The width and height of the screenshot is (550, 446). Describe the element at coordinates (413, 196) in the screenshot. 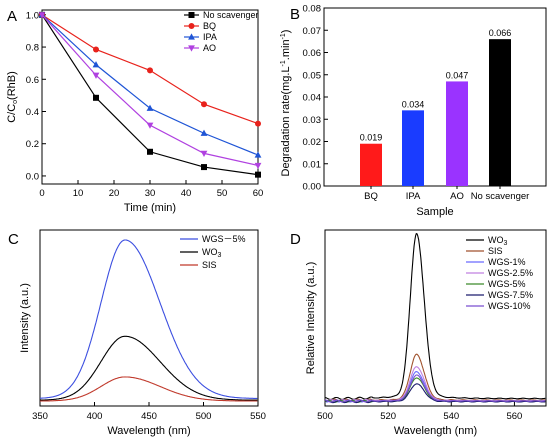

I see `panel-b-xtick-label: IPA` at that location.